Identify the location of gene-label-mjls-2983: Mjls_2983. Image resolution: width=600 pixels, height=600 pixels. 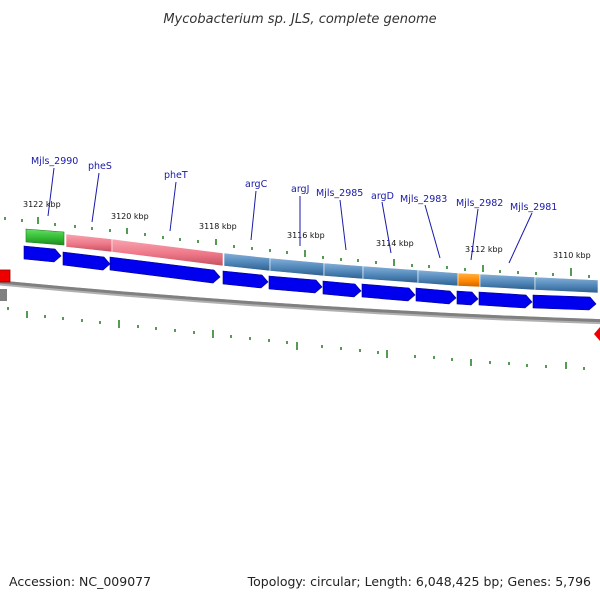
(423, 199).